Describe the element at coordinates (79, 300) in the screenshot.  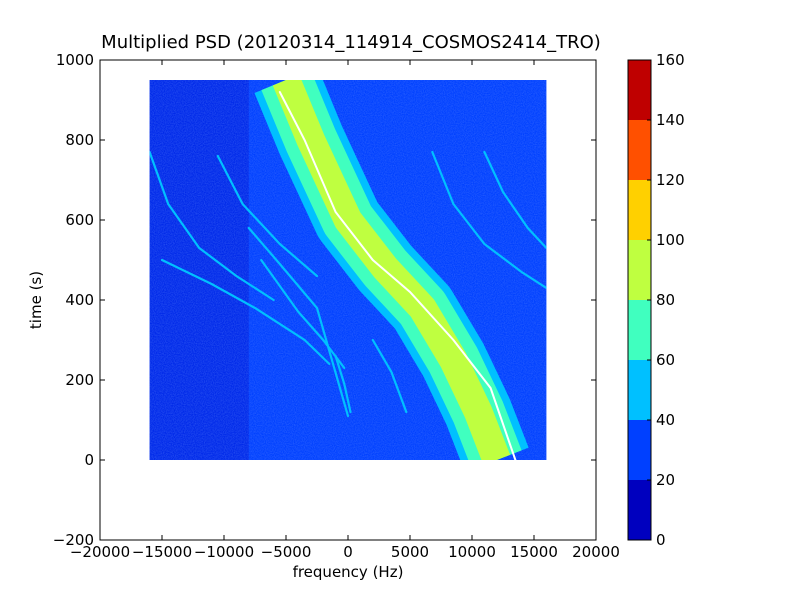
I see `y-tick-label: 400` at that location.